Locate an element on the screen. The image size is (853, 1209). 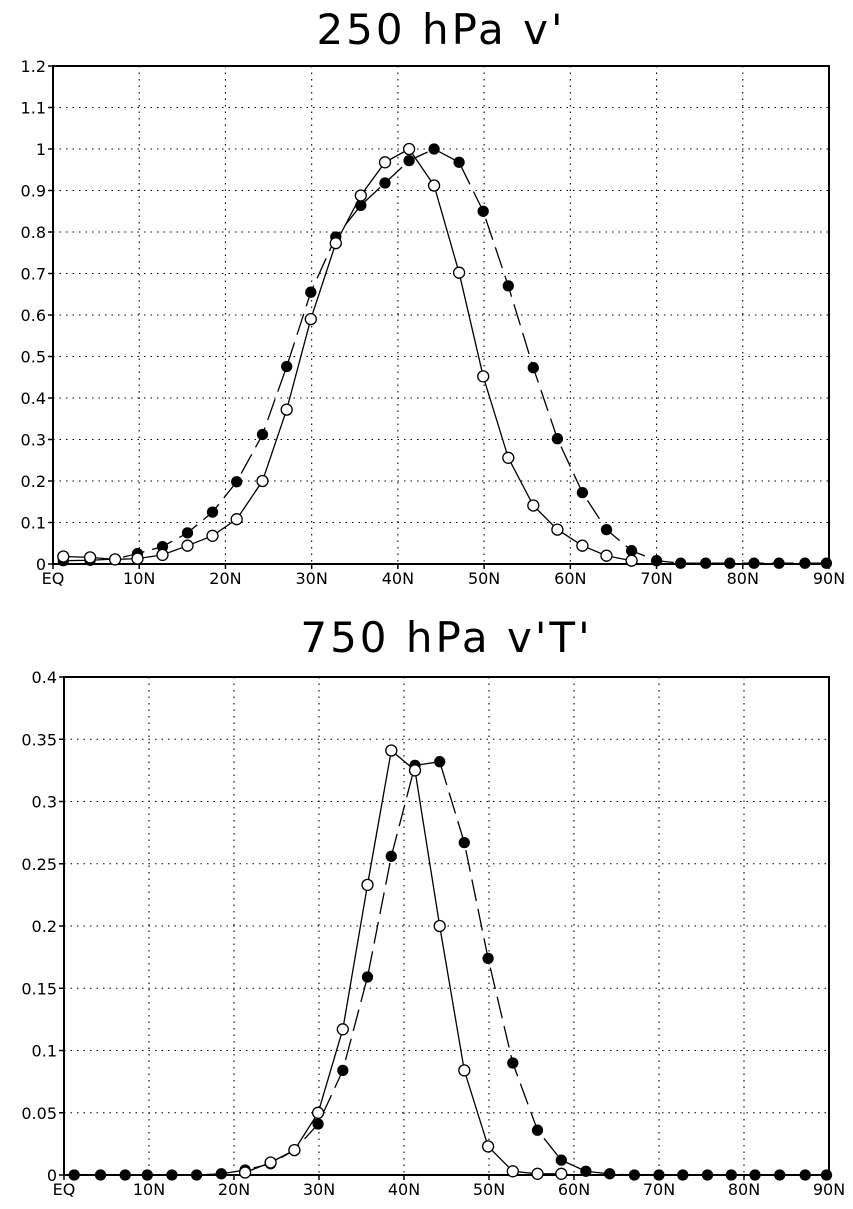
x-tick-label: 90N is located at coordinates (829, 1189).